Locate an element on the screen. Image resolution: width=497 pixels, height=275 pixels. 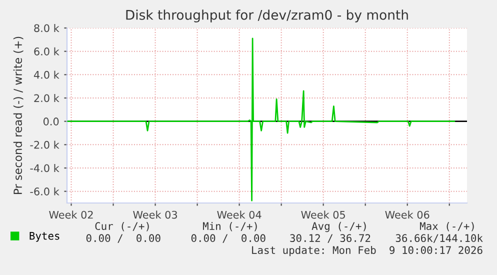
text: 30.12 / 36.72 is located at coordinates (330, 238).